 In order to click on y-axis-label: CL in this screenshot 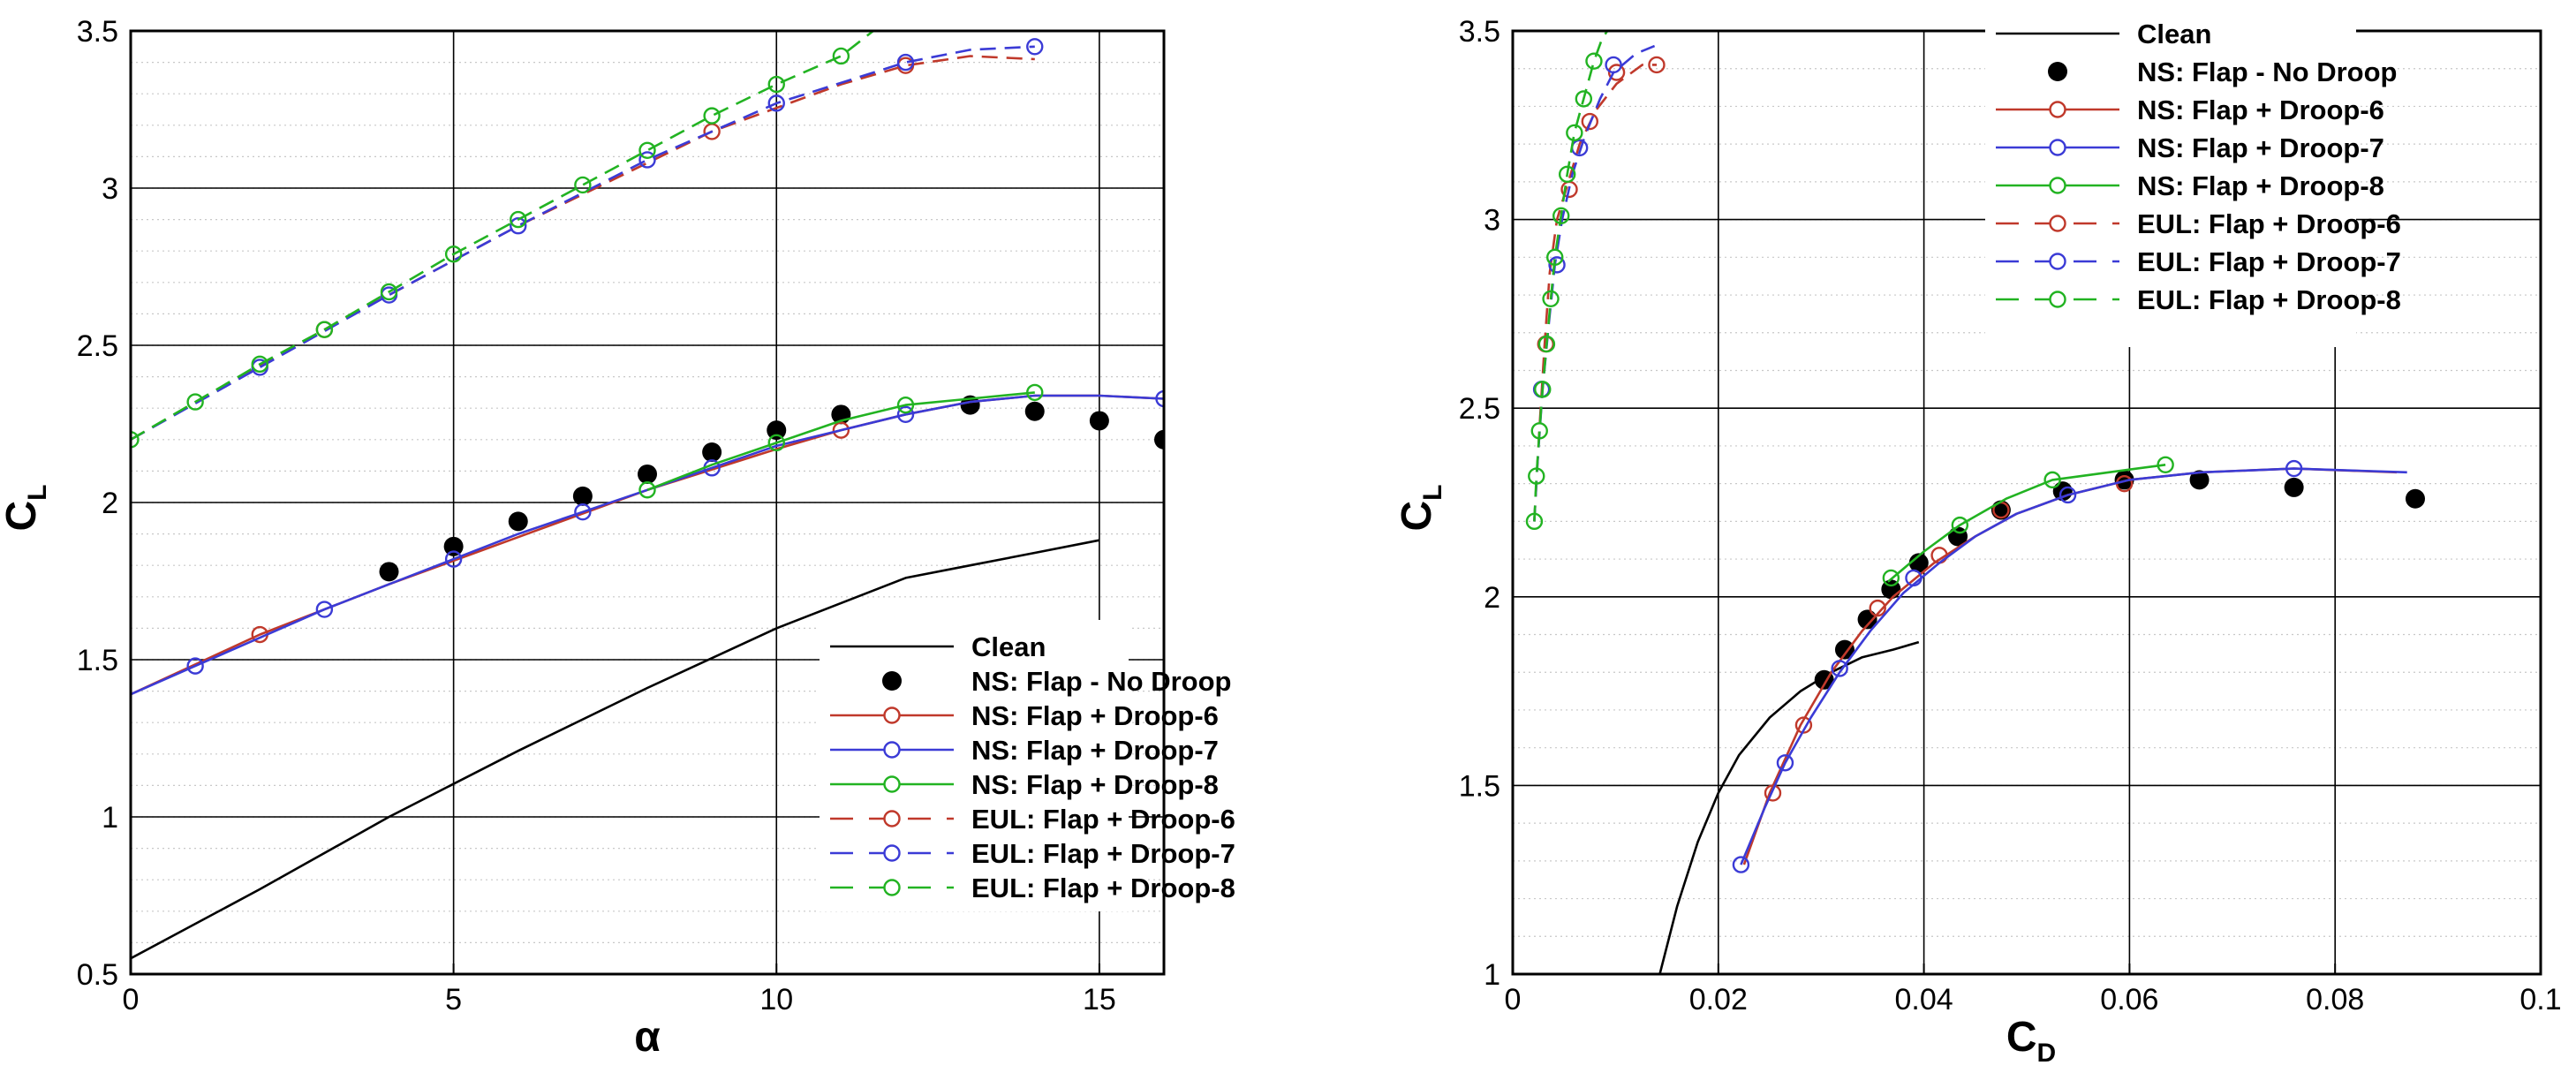, I will do `click(26, 508)`.